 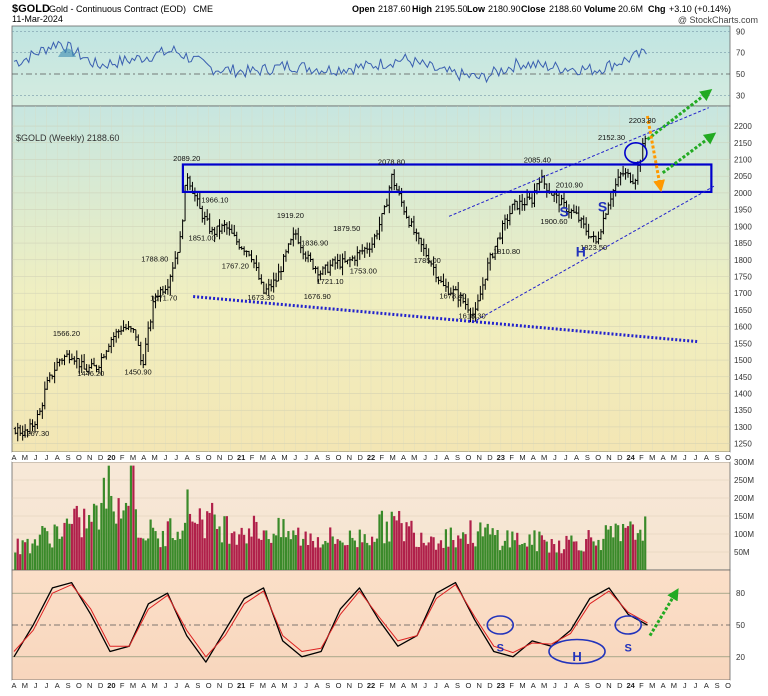 What do you see at coordinates (67, 52) in the screenshot?
I see `rsi-overbought-fill` at bounding box center [67, 52].